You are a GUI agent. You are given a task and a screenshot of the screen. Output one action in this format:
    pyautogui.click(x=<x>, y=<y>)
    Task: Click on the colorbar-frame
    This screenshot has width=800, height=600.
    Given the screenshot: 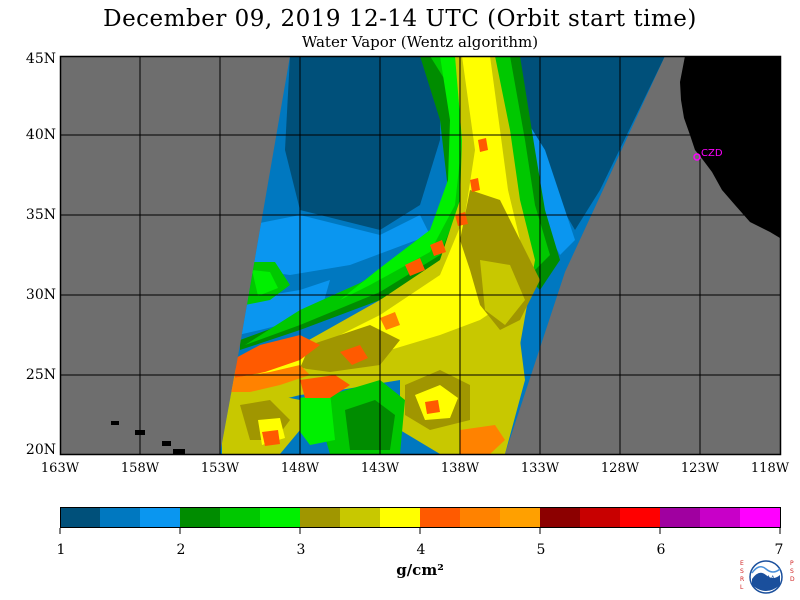 What is the action you would take?
    pyautogui.click(x=420, y=517)
    